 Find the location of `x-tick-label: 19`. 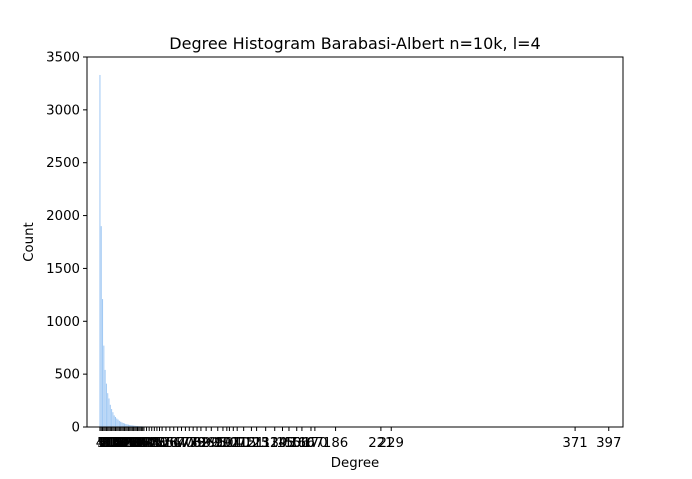

x-tick-label: 19 is located at coordinates (119, 443).